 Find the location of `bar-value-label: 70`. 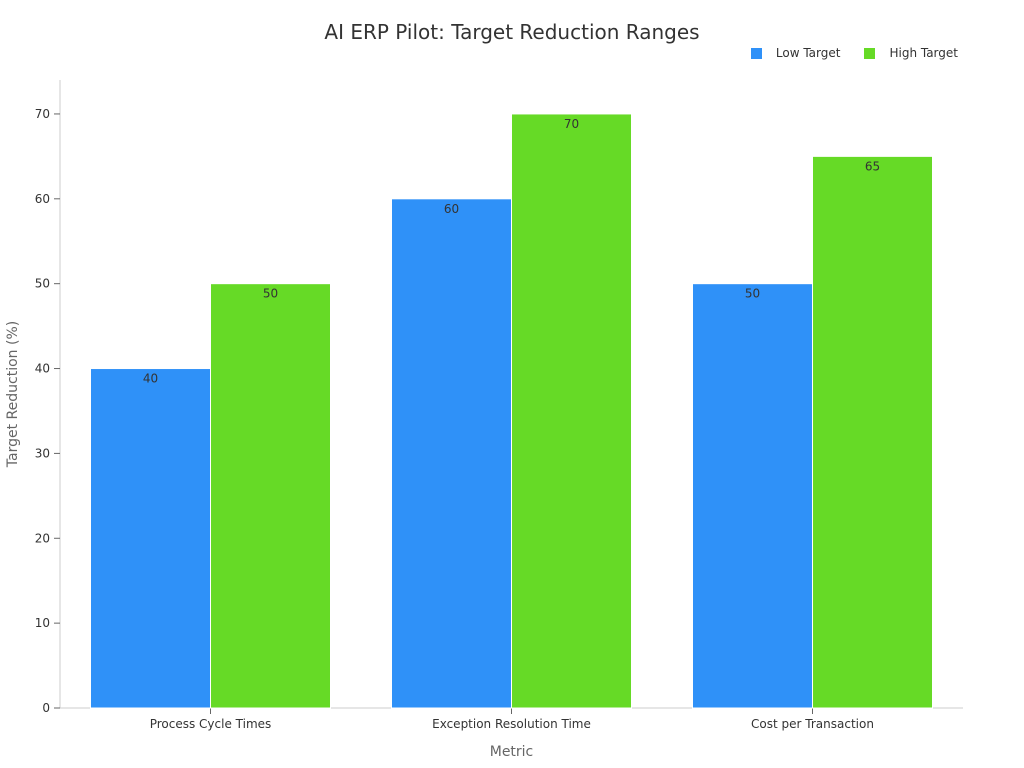

bar-value-label: 70 is located at coordinates (571, 124).